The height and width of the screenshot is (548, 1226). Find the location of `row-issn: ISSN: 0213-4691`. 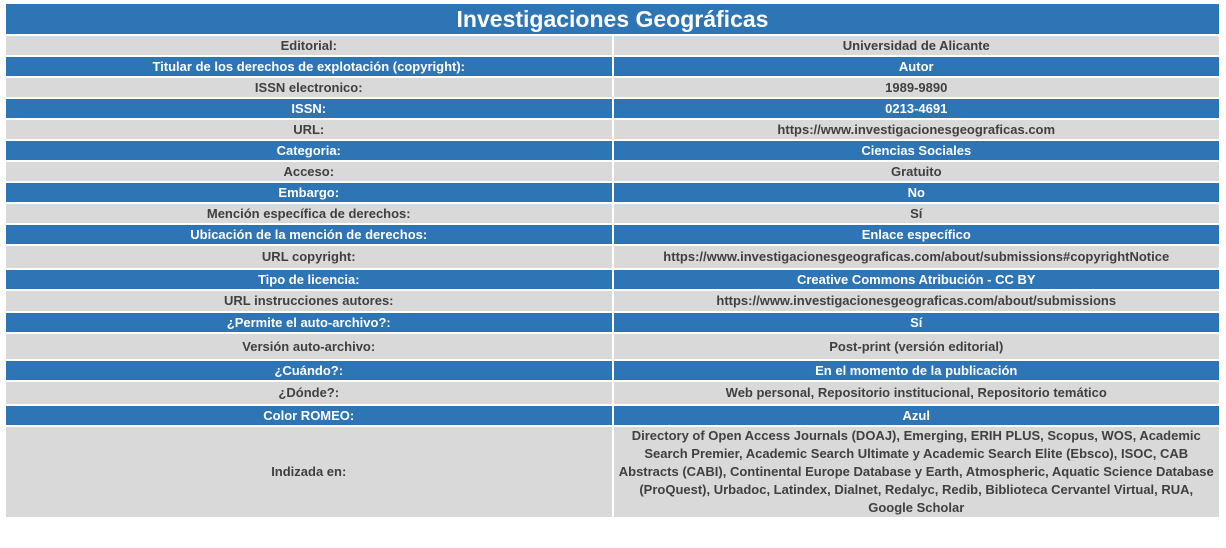

row-issn: ISSN: 0213-4691 is located at coordinates (612, 108).